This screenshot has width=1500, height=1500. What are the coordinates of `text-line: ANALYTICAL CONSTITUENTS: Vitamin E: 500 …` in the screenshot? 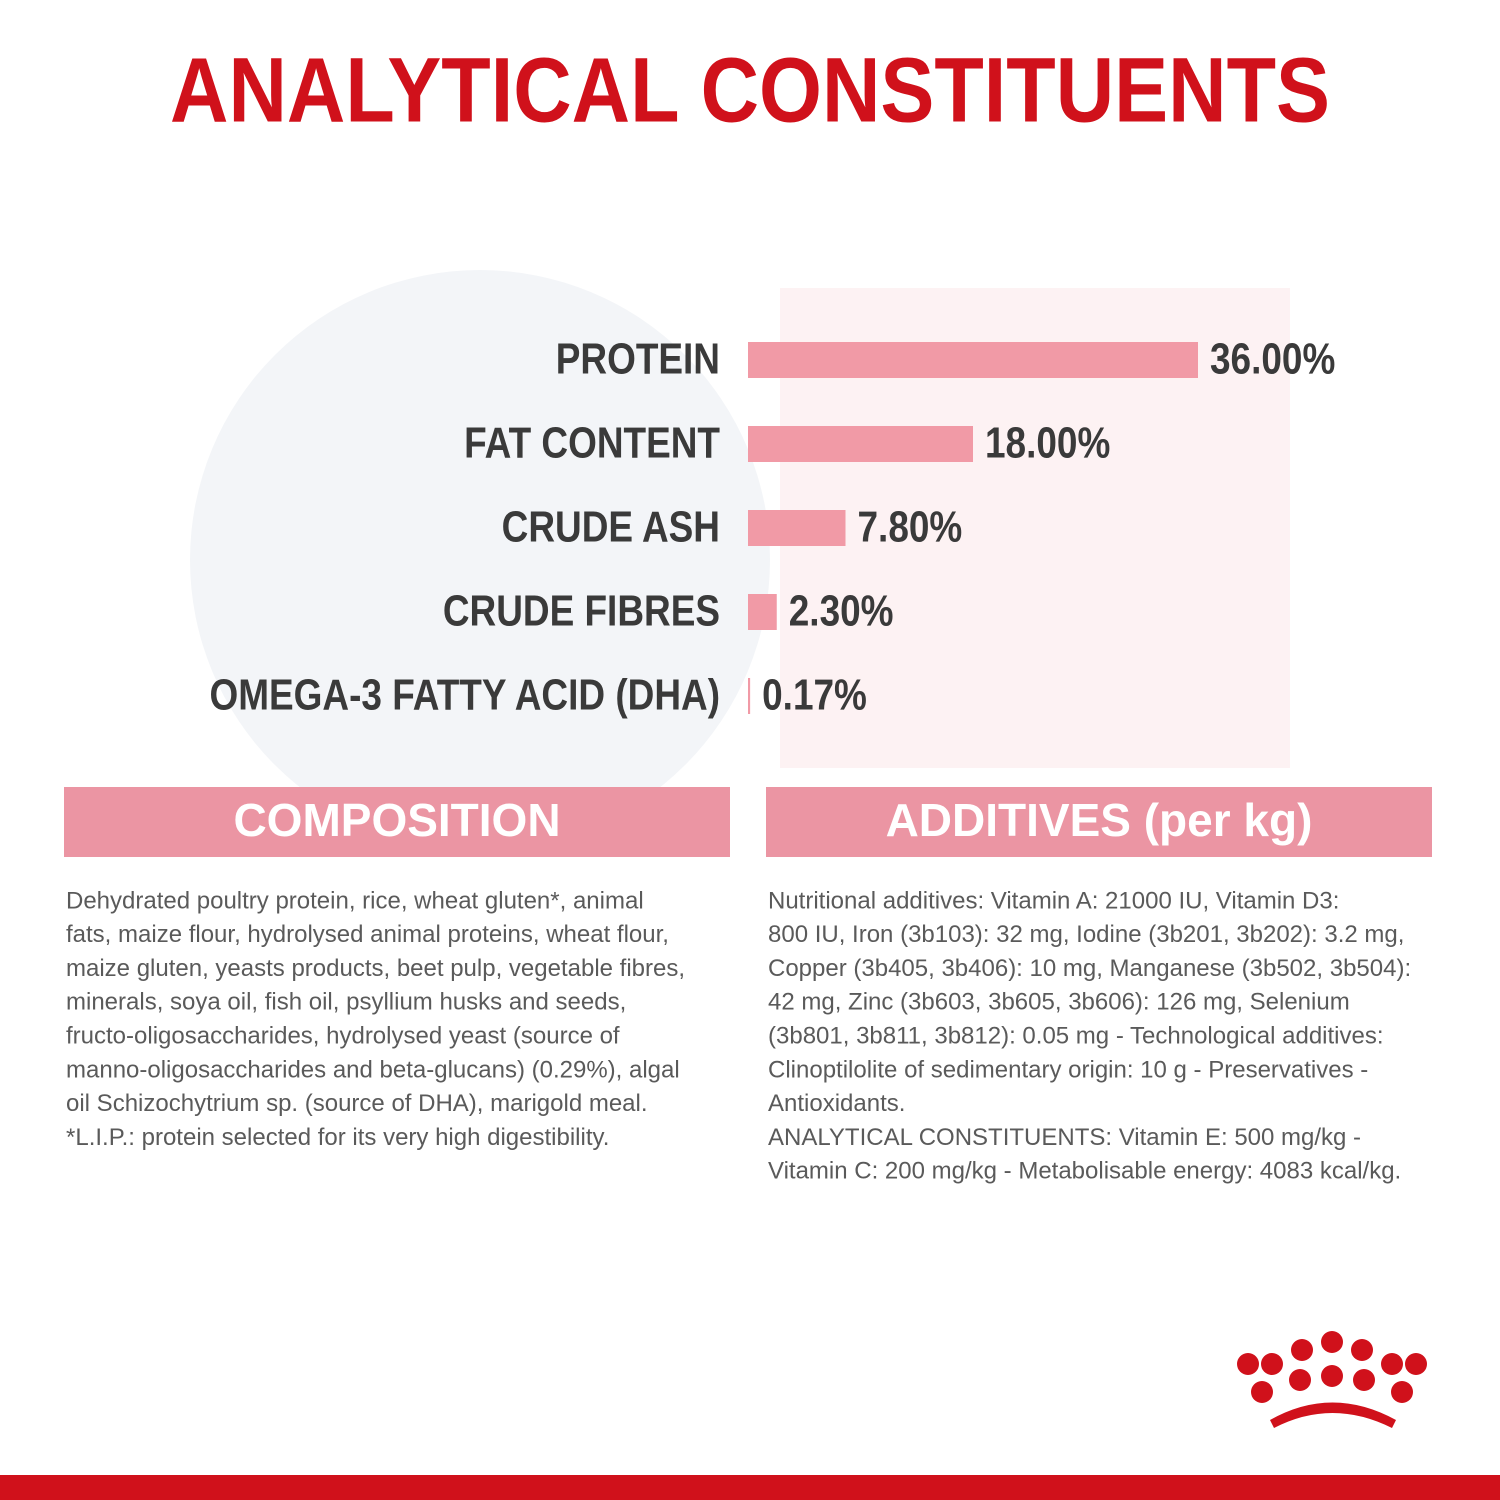 It's located at (1064, 1137).